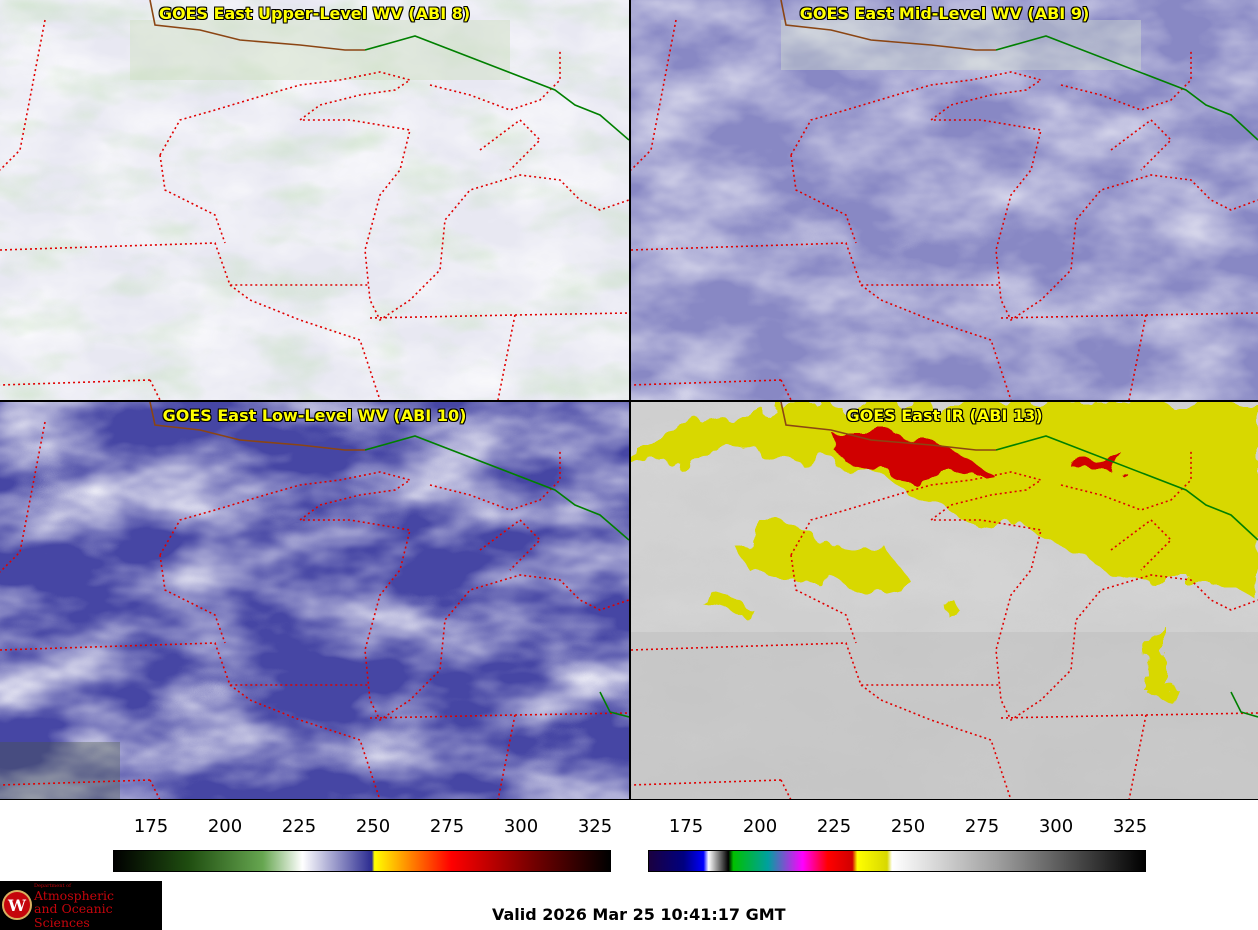 The width and height of the screenshot is (1258, 930). What do you see at coordinates (944, 13) in the screenshot?
I see `panel-title-mid: GOES East Mid-Level WV (ABI 9)` at bounding box center [944, 13].